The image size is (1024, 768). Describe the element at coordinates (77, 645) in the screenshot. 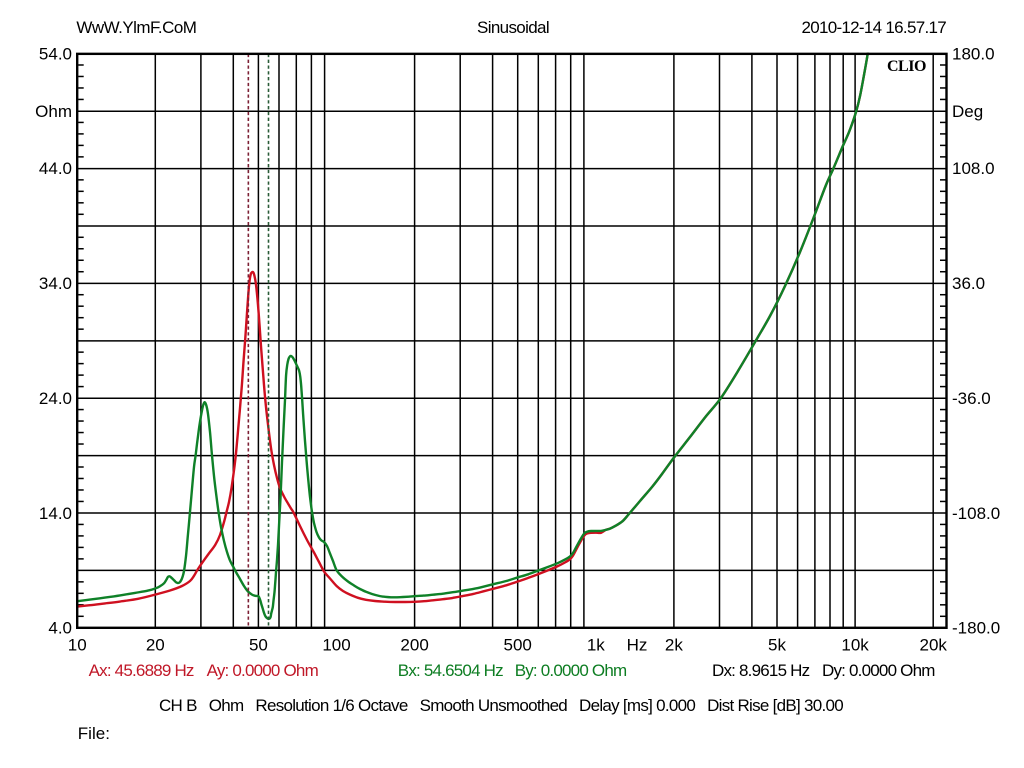

I see `svg-text: 10` at that location.